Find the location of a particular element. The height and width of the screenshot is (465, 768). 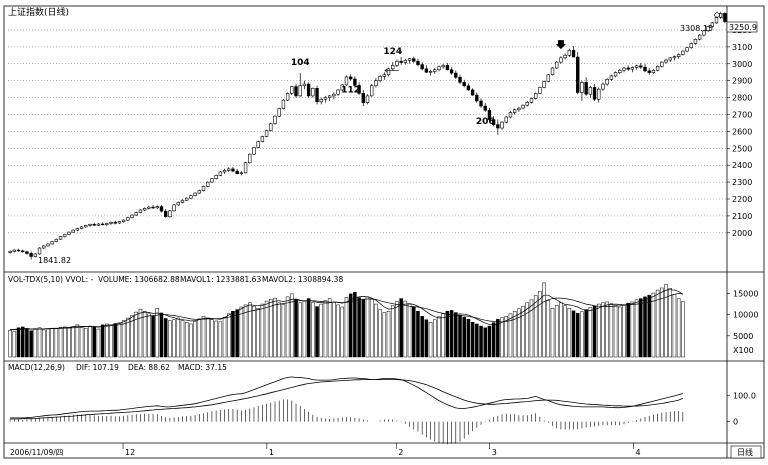

price-annotation: 206 is located at coordinates (485, 122).